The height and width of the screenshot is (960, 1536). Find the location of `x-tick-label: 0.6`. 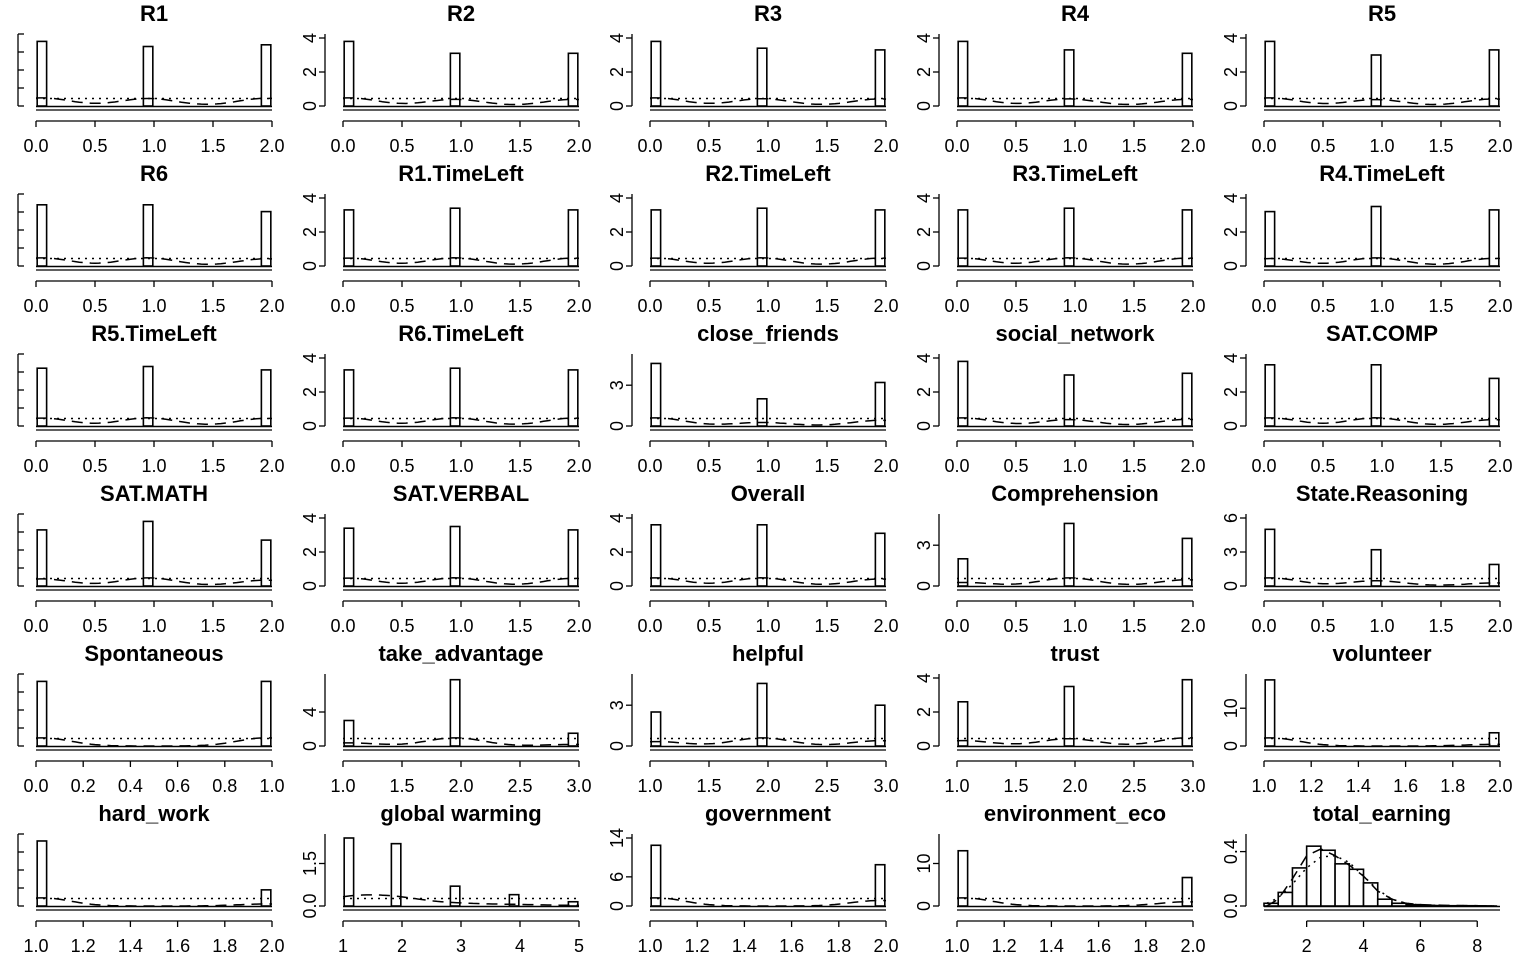

x-tick-label: 0.6 is located at coordinates (177, 786).